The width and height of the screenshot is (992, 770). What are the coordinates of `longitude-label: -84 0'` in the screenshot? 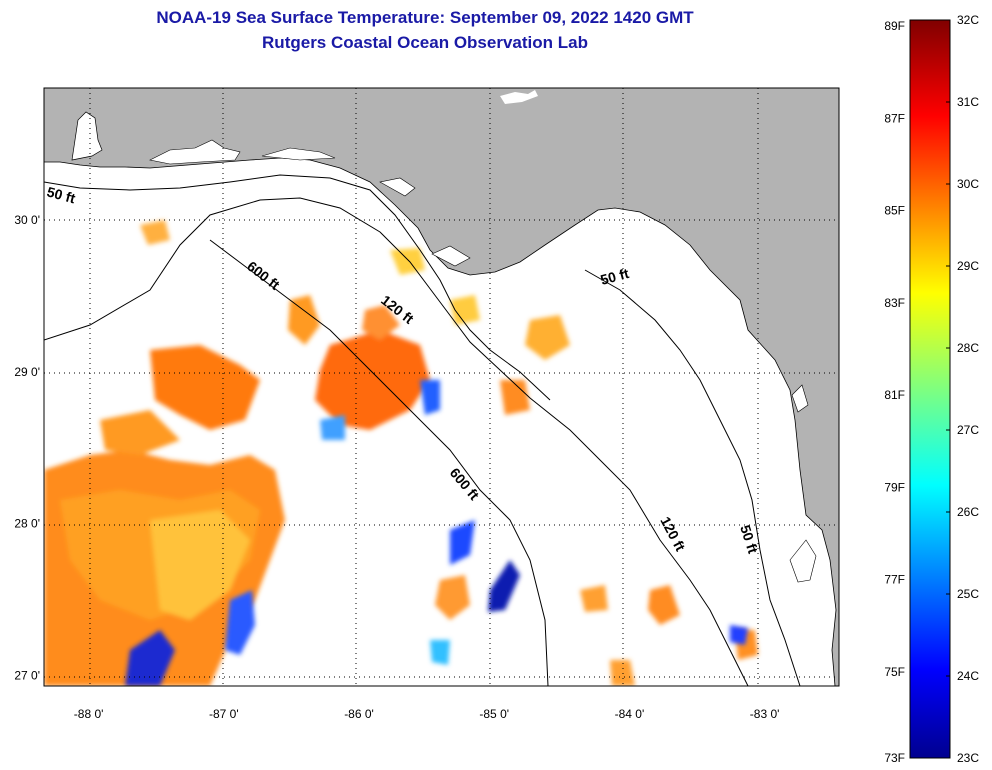 It's located at (630, 714).